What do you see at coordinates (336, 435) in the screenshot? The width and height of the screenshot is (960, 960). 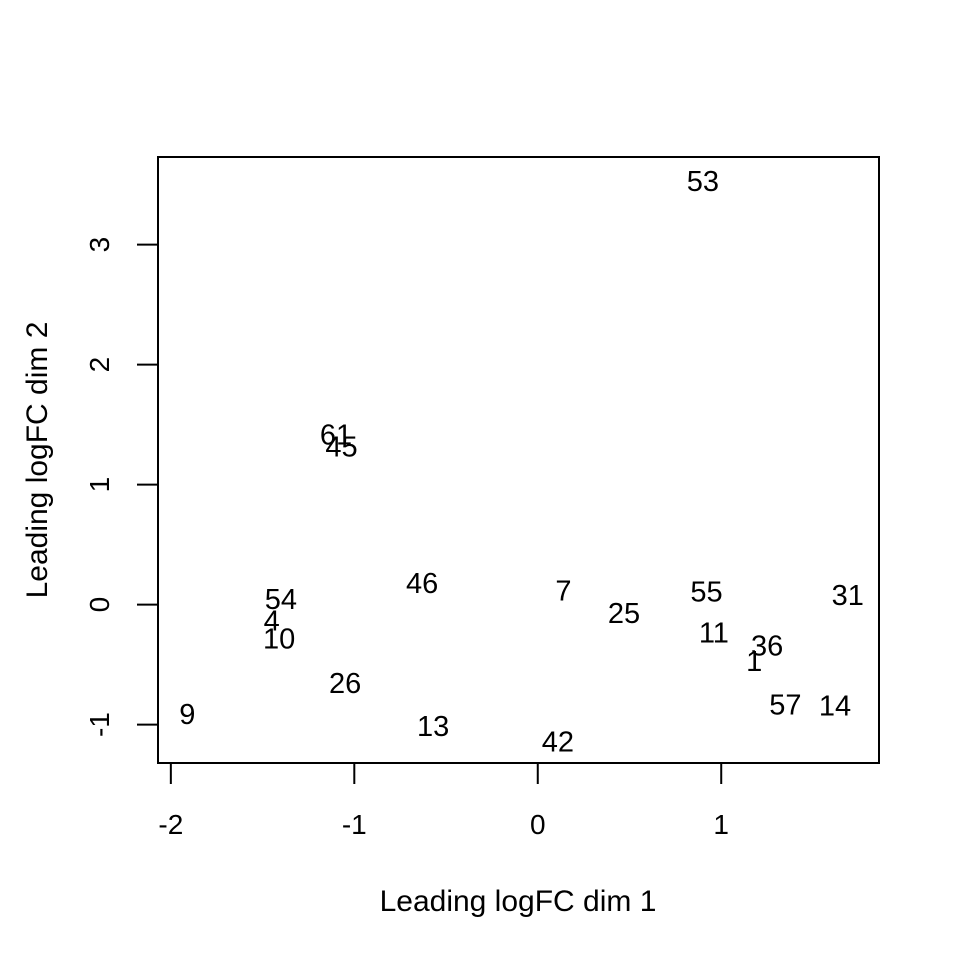 I see `point-label-61: 61` at bounding box center [336, 435].